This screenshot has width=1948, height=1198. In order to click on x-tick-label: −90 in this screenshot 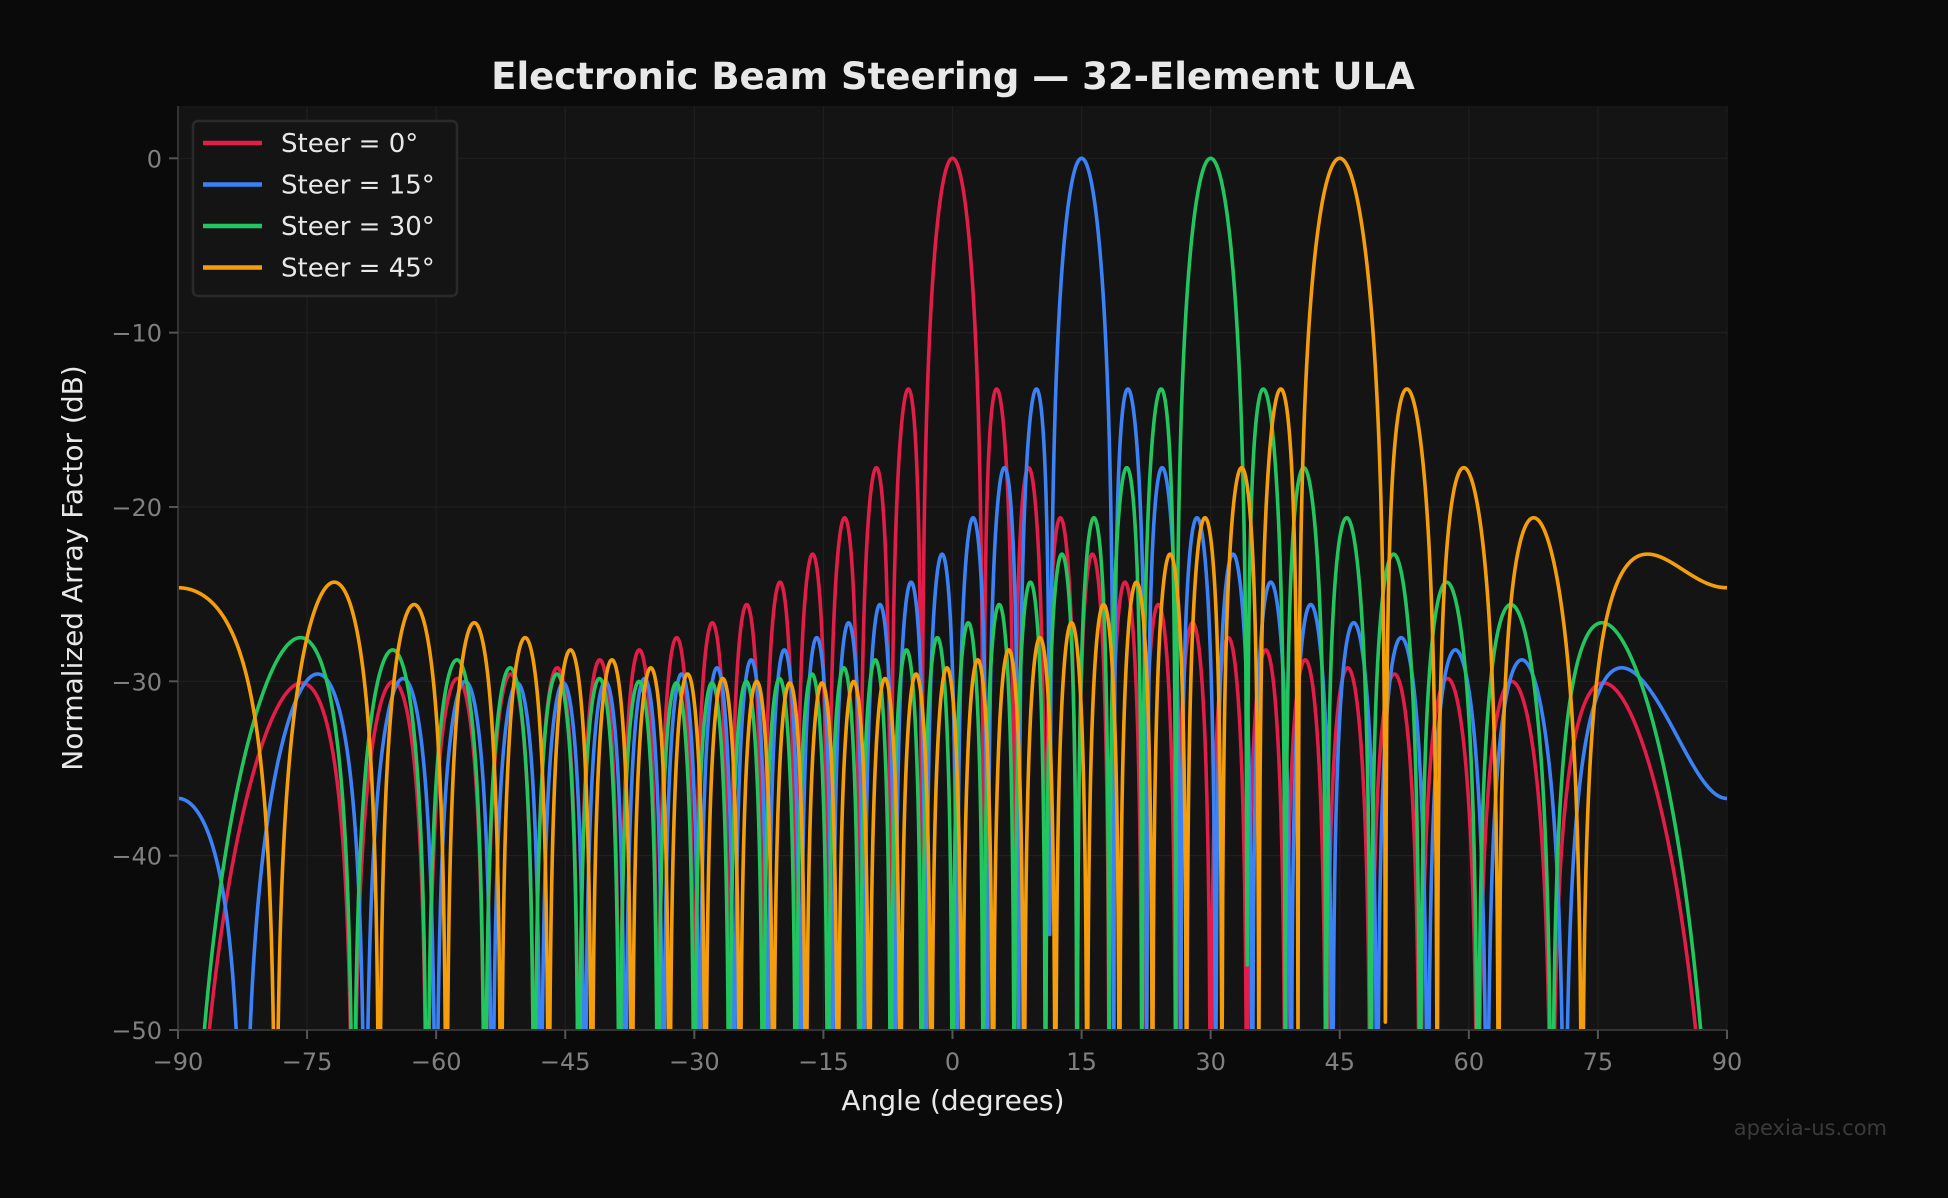, I will do `click(178, 1062)`.